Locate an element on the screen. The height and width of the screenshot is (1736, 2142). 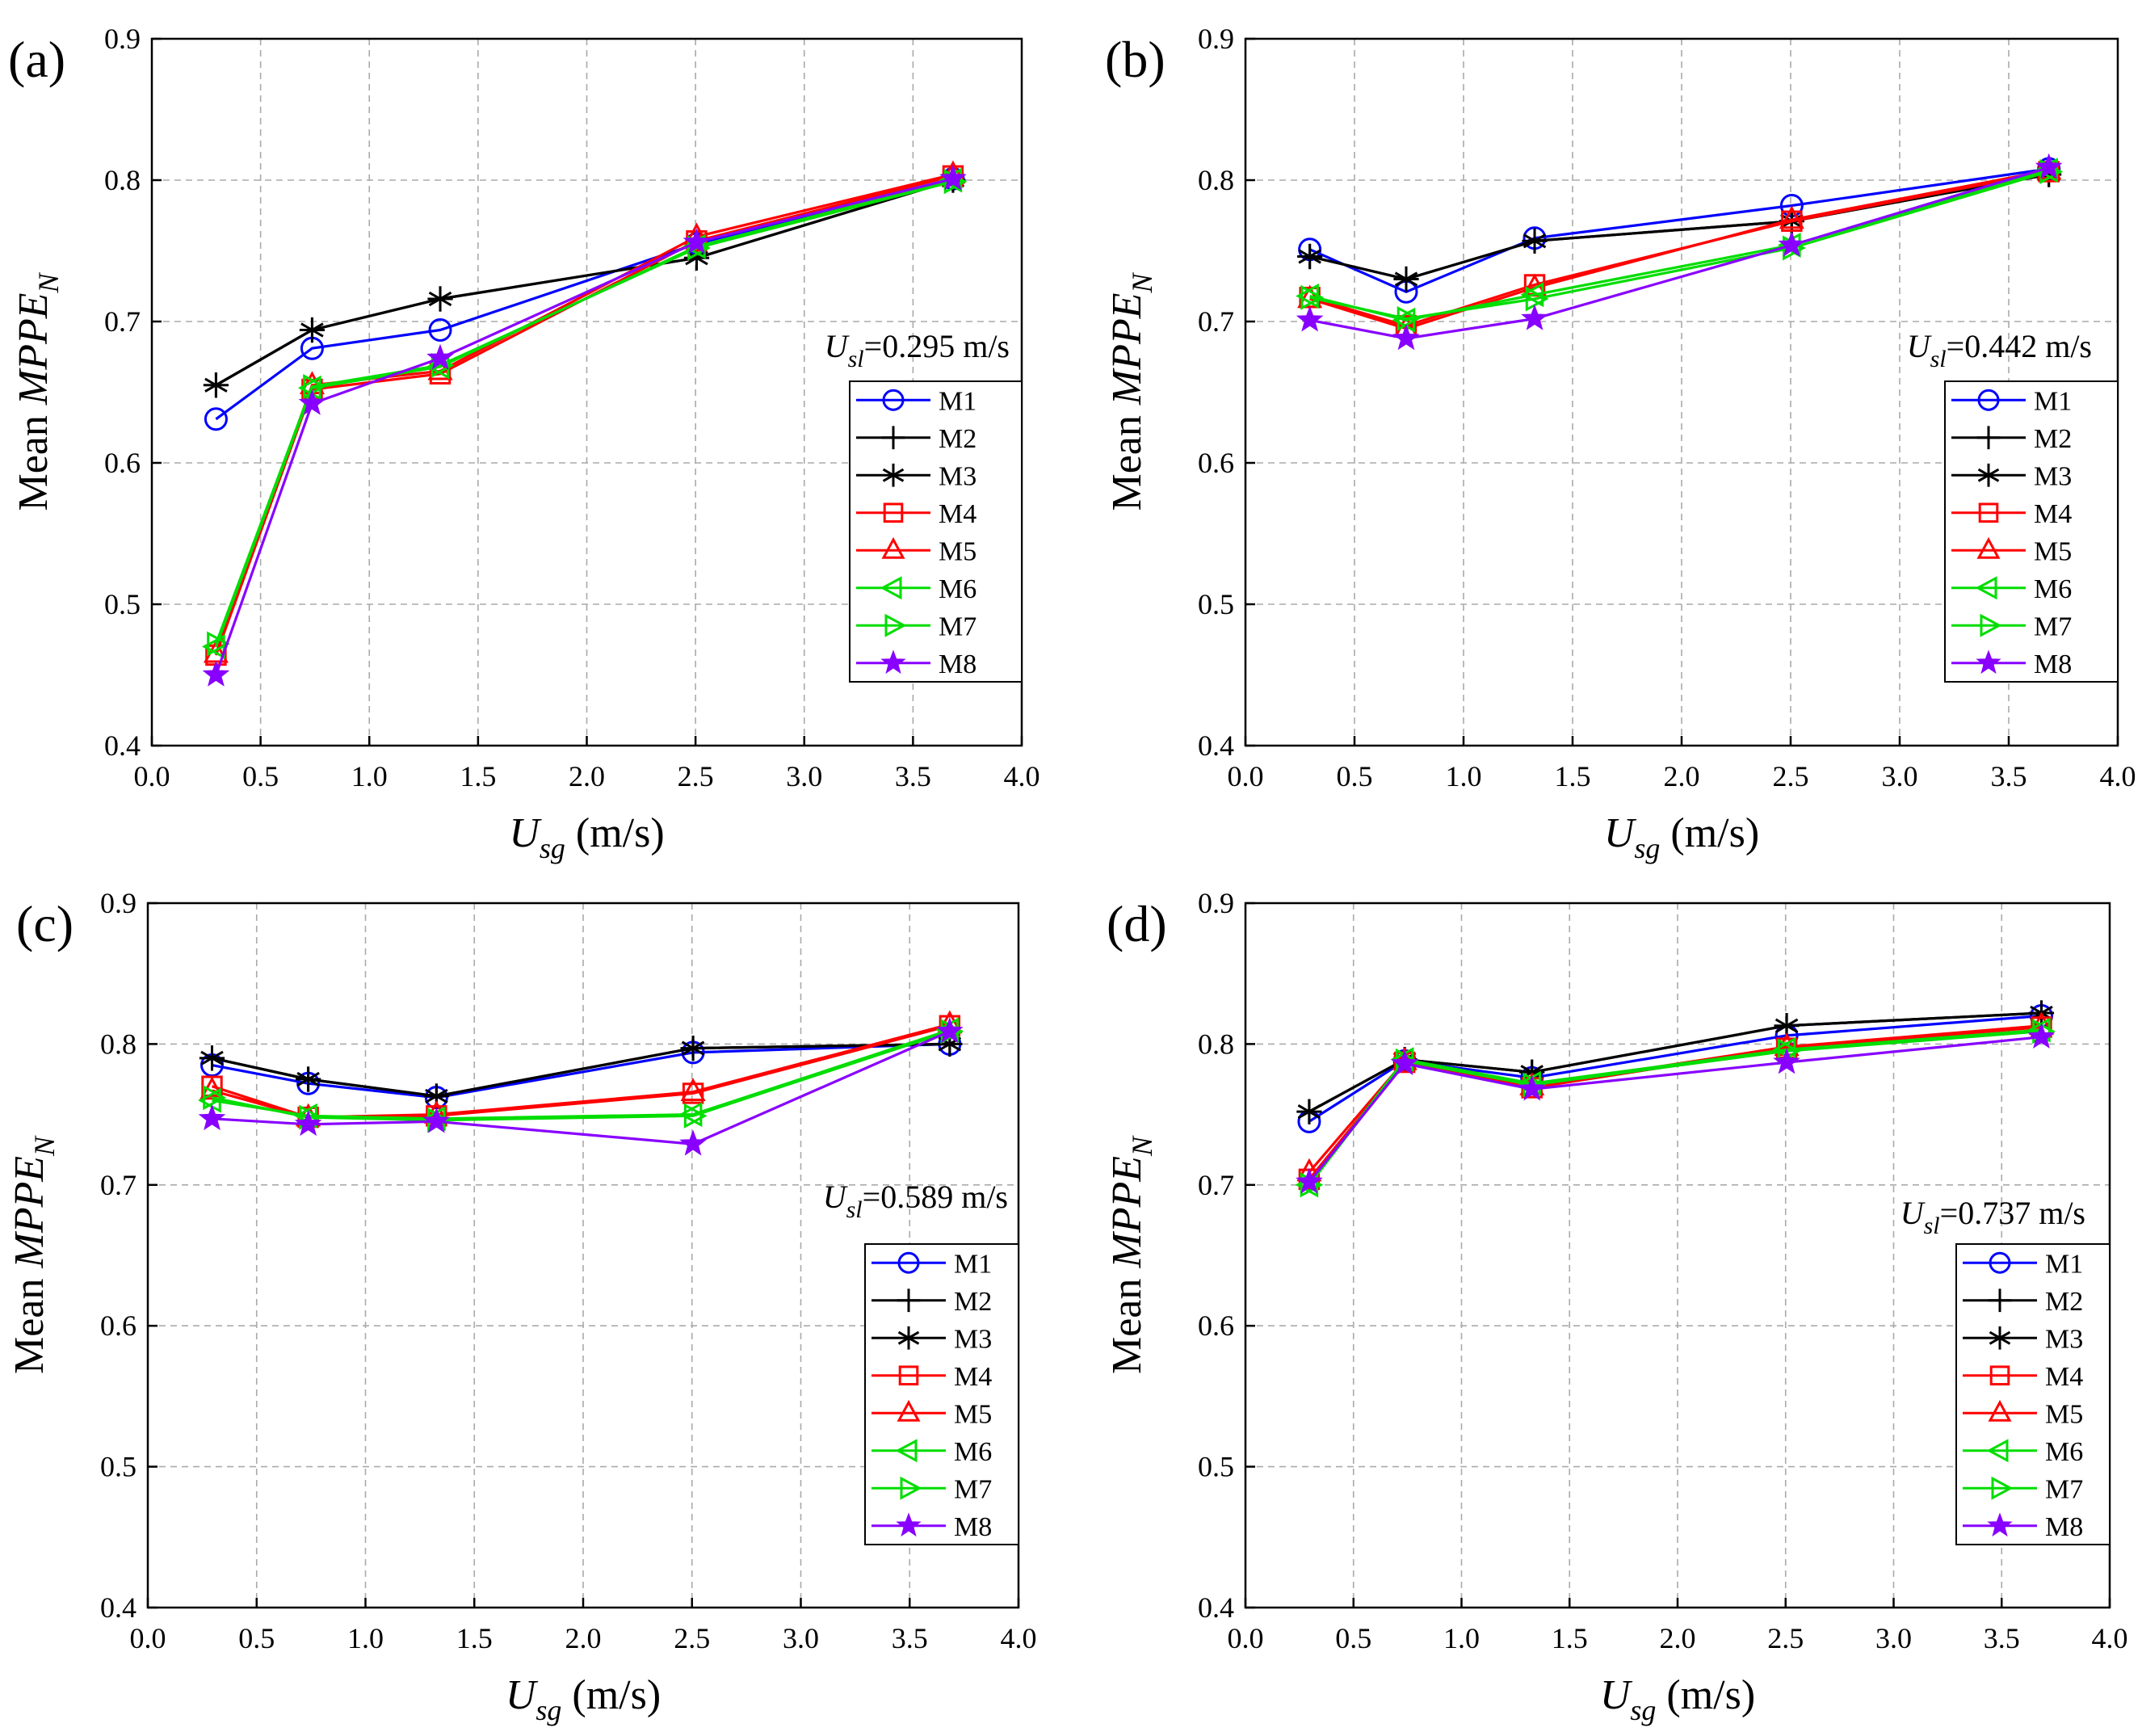
series-line-m5 is located at coordinates (584, 413).